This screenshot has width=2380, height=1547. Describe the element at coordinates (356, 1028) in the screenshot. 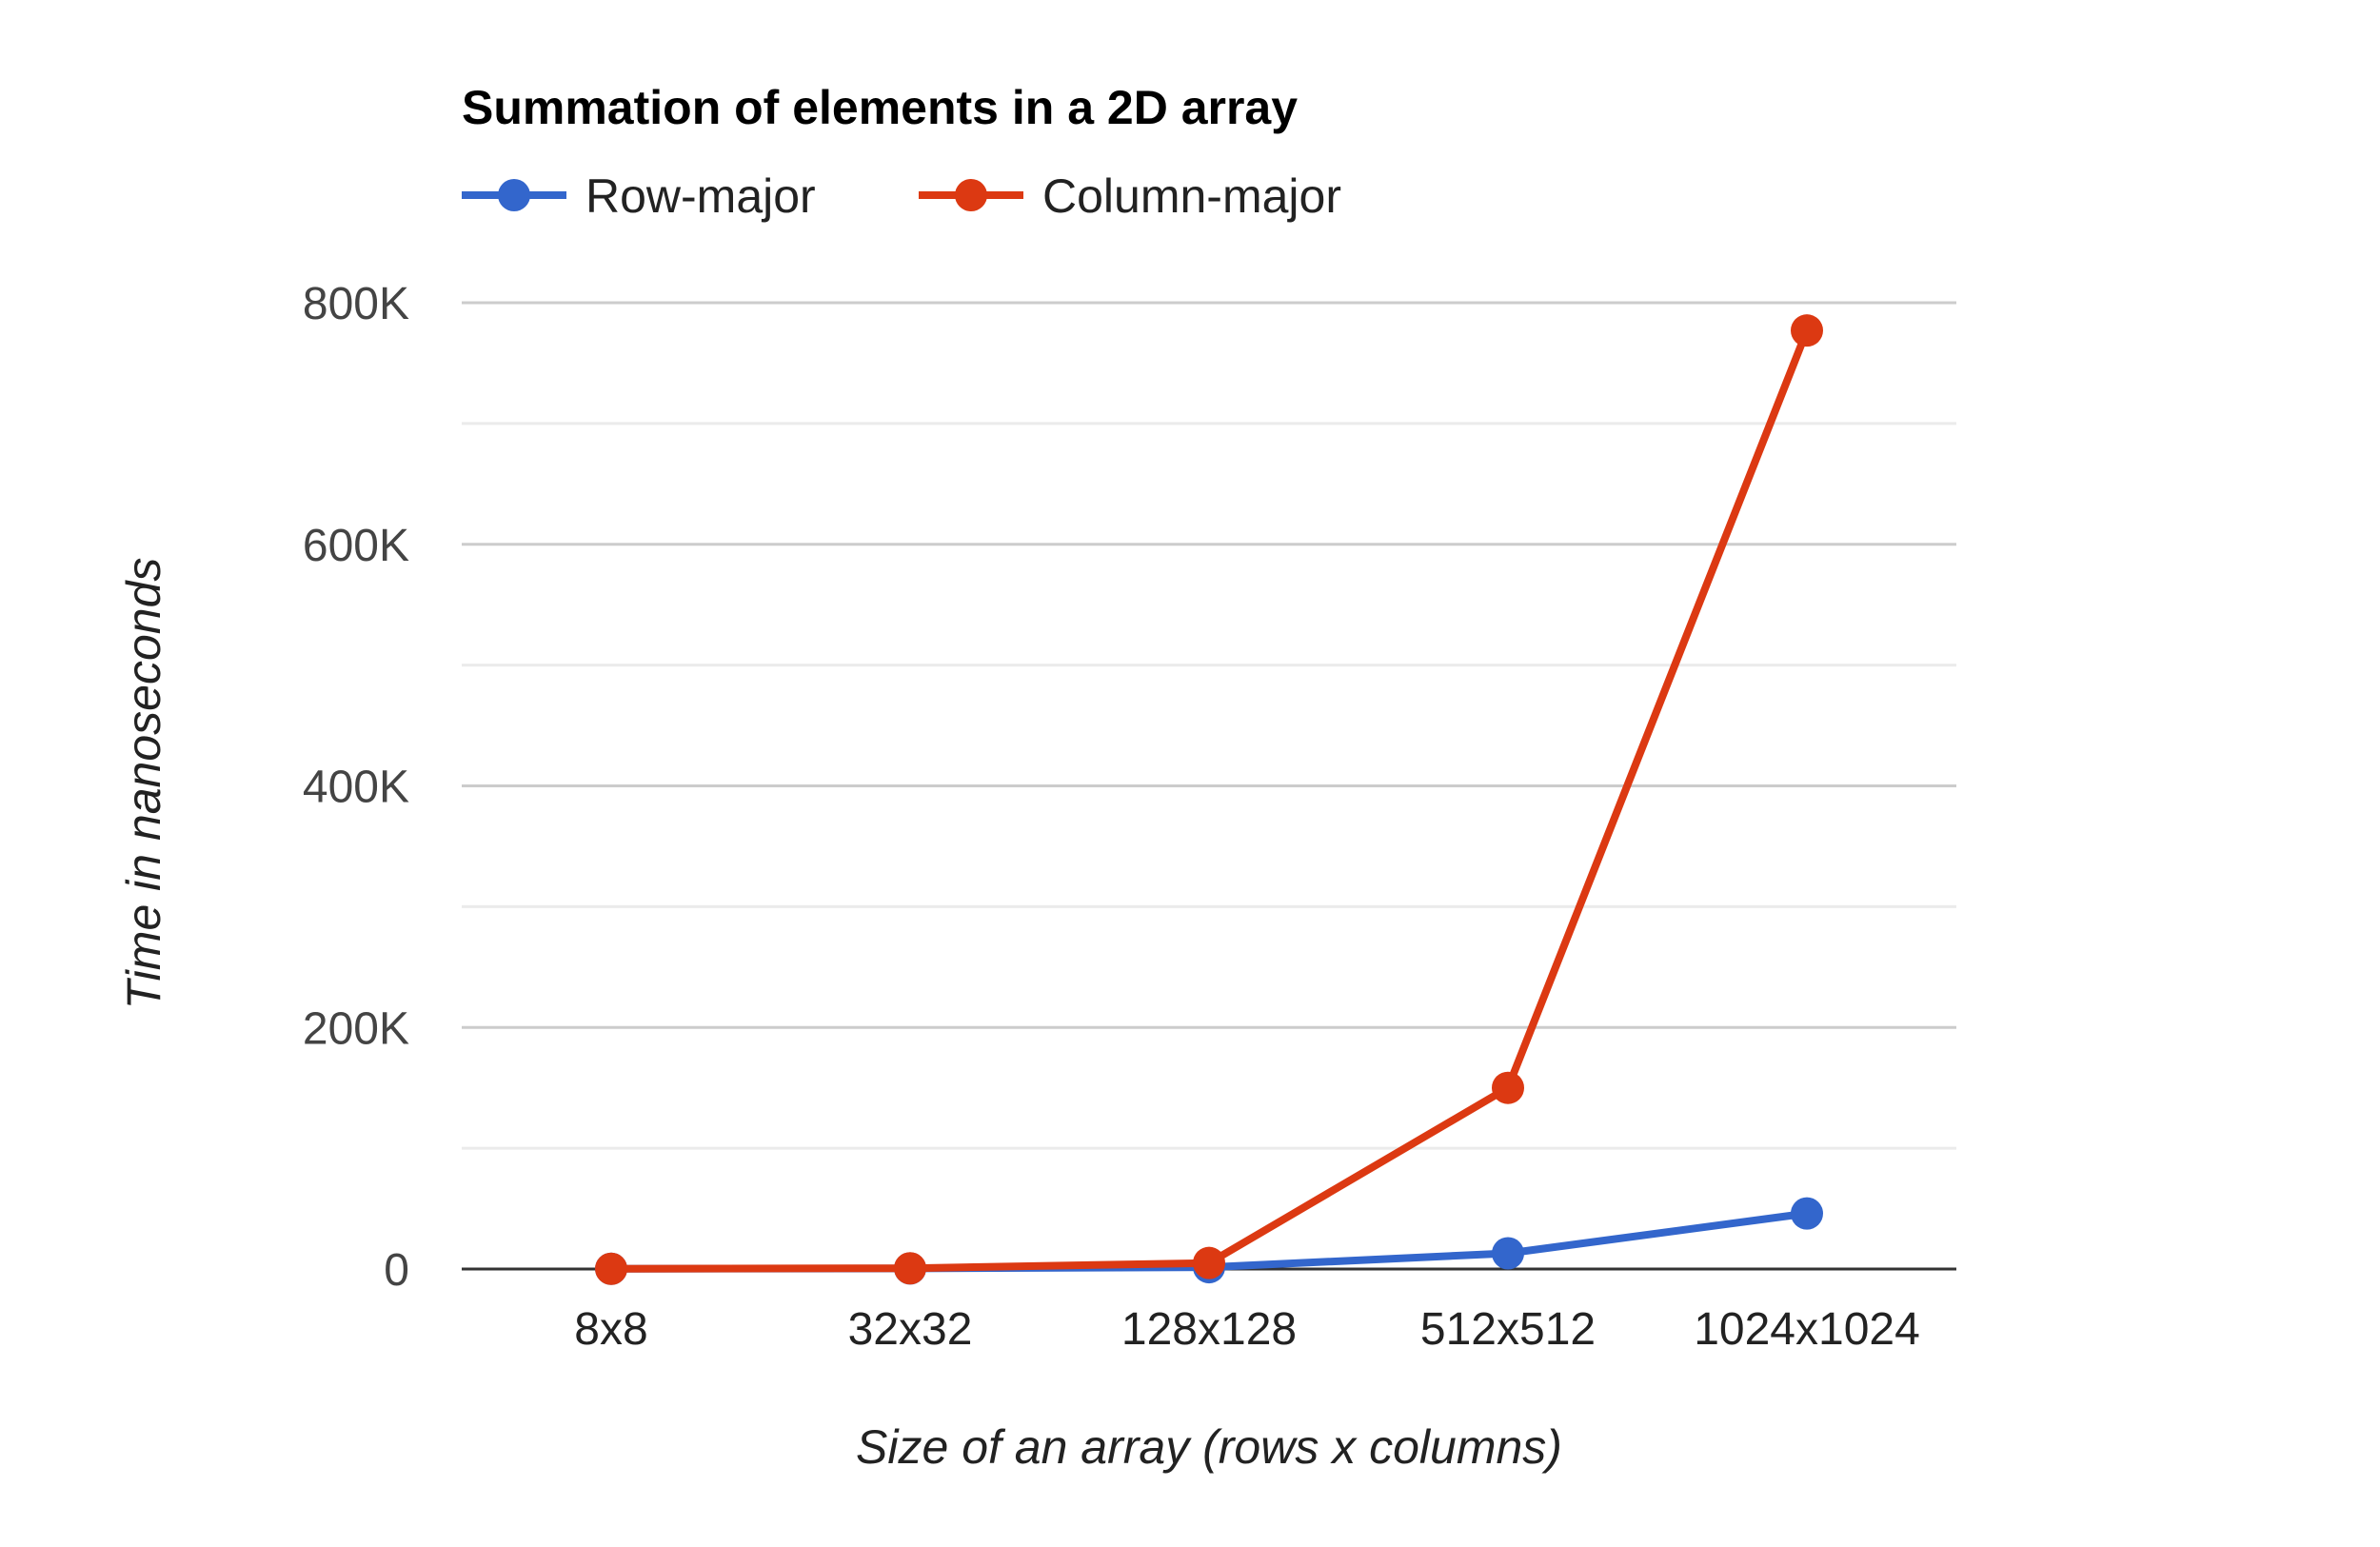

I see `y-tick-label: 200K` at that location.